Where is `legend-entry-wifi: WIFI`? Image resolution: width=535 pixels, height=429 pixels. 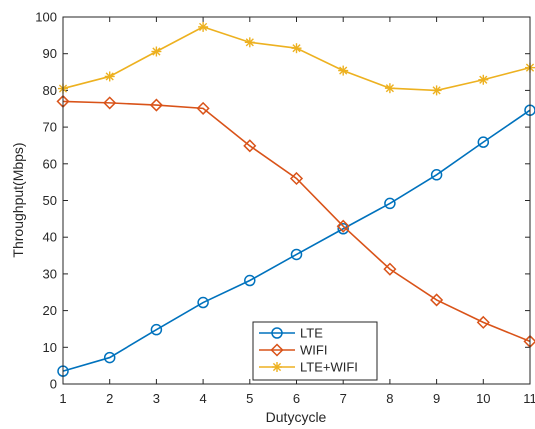 legend-entry-wifi: WIFI is located at coordinates (293, 350).